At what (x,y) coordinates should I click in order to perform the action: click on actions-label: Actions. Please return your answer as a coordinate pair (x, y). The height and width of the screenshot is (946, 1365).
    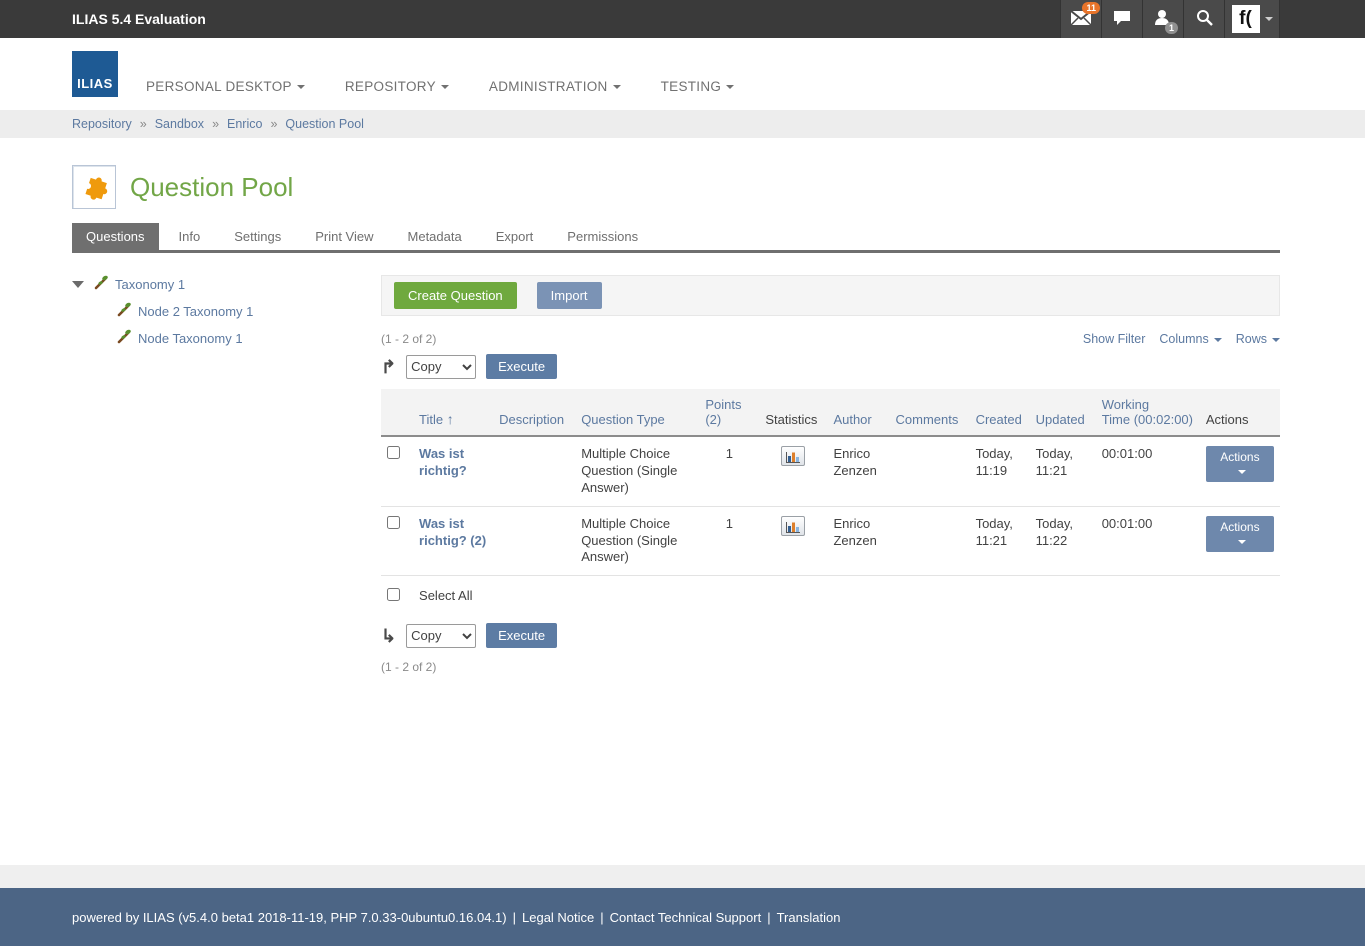
    Looking at the image, I should click on (1240, 526).